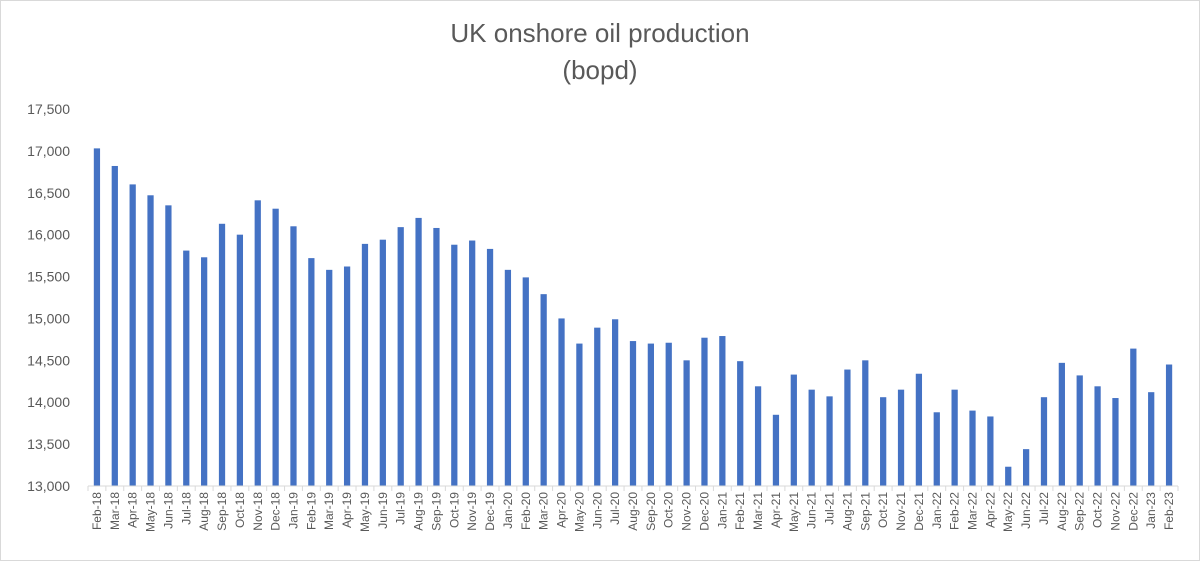 The image size is (1200, 561). What do you see at coordinates (579, 512) in the screenshot?
I see `x-tick-label: May-20` at bounding box center [579, 512].